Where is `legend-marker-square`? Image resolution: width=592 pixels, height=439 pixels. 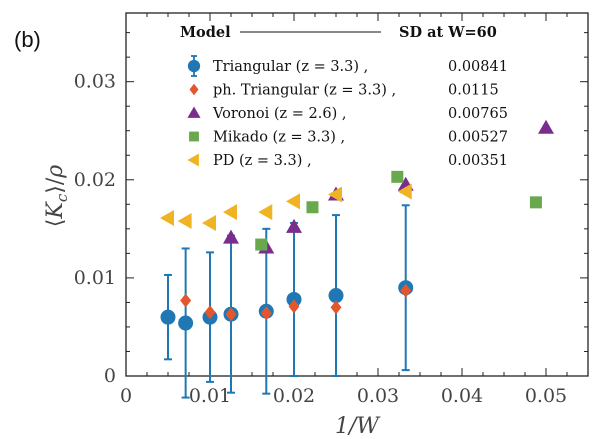
legend-marker-square is located at coordinates (194, 136).